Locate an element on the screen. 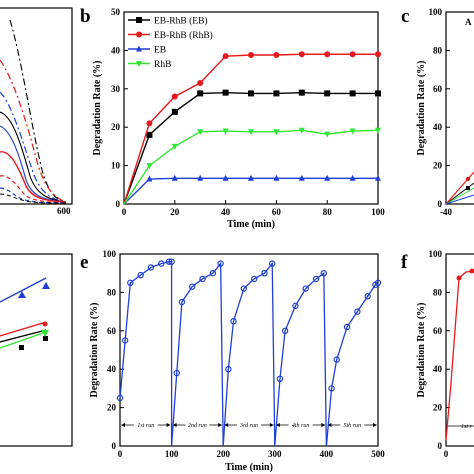 Image resolution: width=474 pixels, height=474 pixels. panel-c-marker-red is located at coordinates (468, 179).